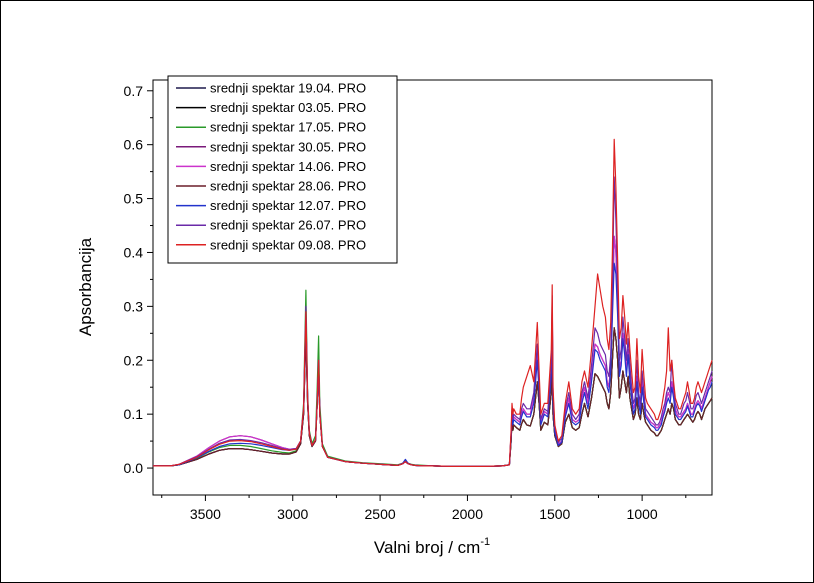 This screenshot has height=583, width=814. I want to click on x-axis-title-superscript: -1, so click(485, 542).